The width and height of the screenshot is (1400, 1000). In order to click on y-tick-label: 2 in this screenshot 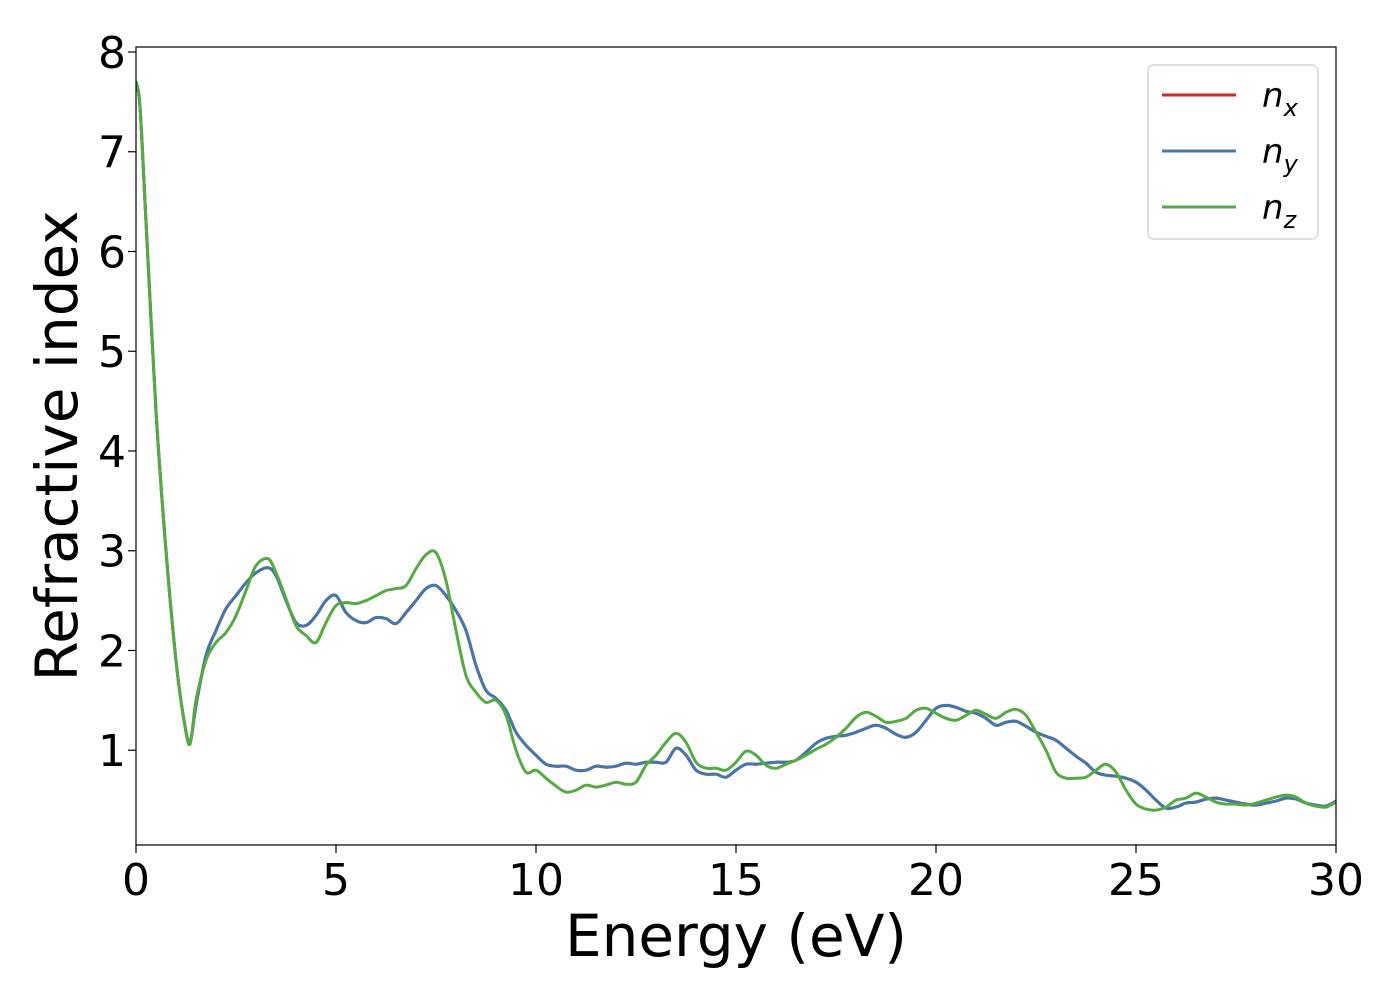, I will do `click(112, 651)`.